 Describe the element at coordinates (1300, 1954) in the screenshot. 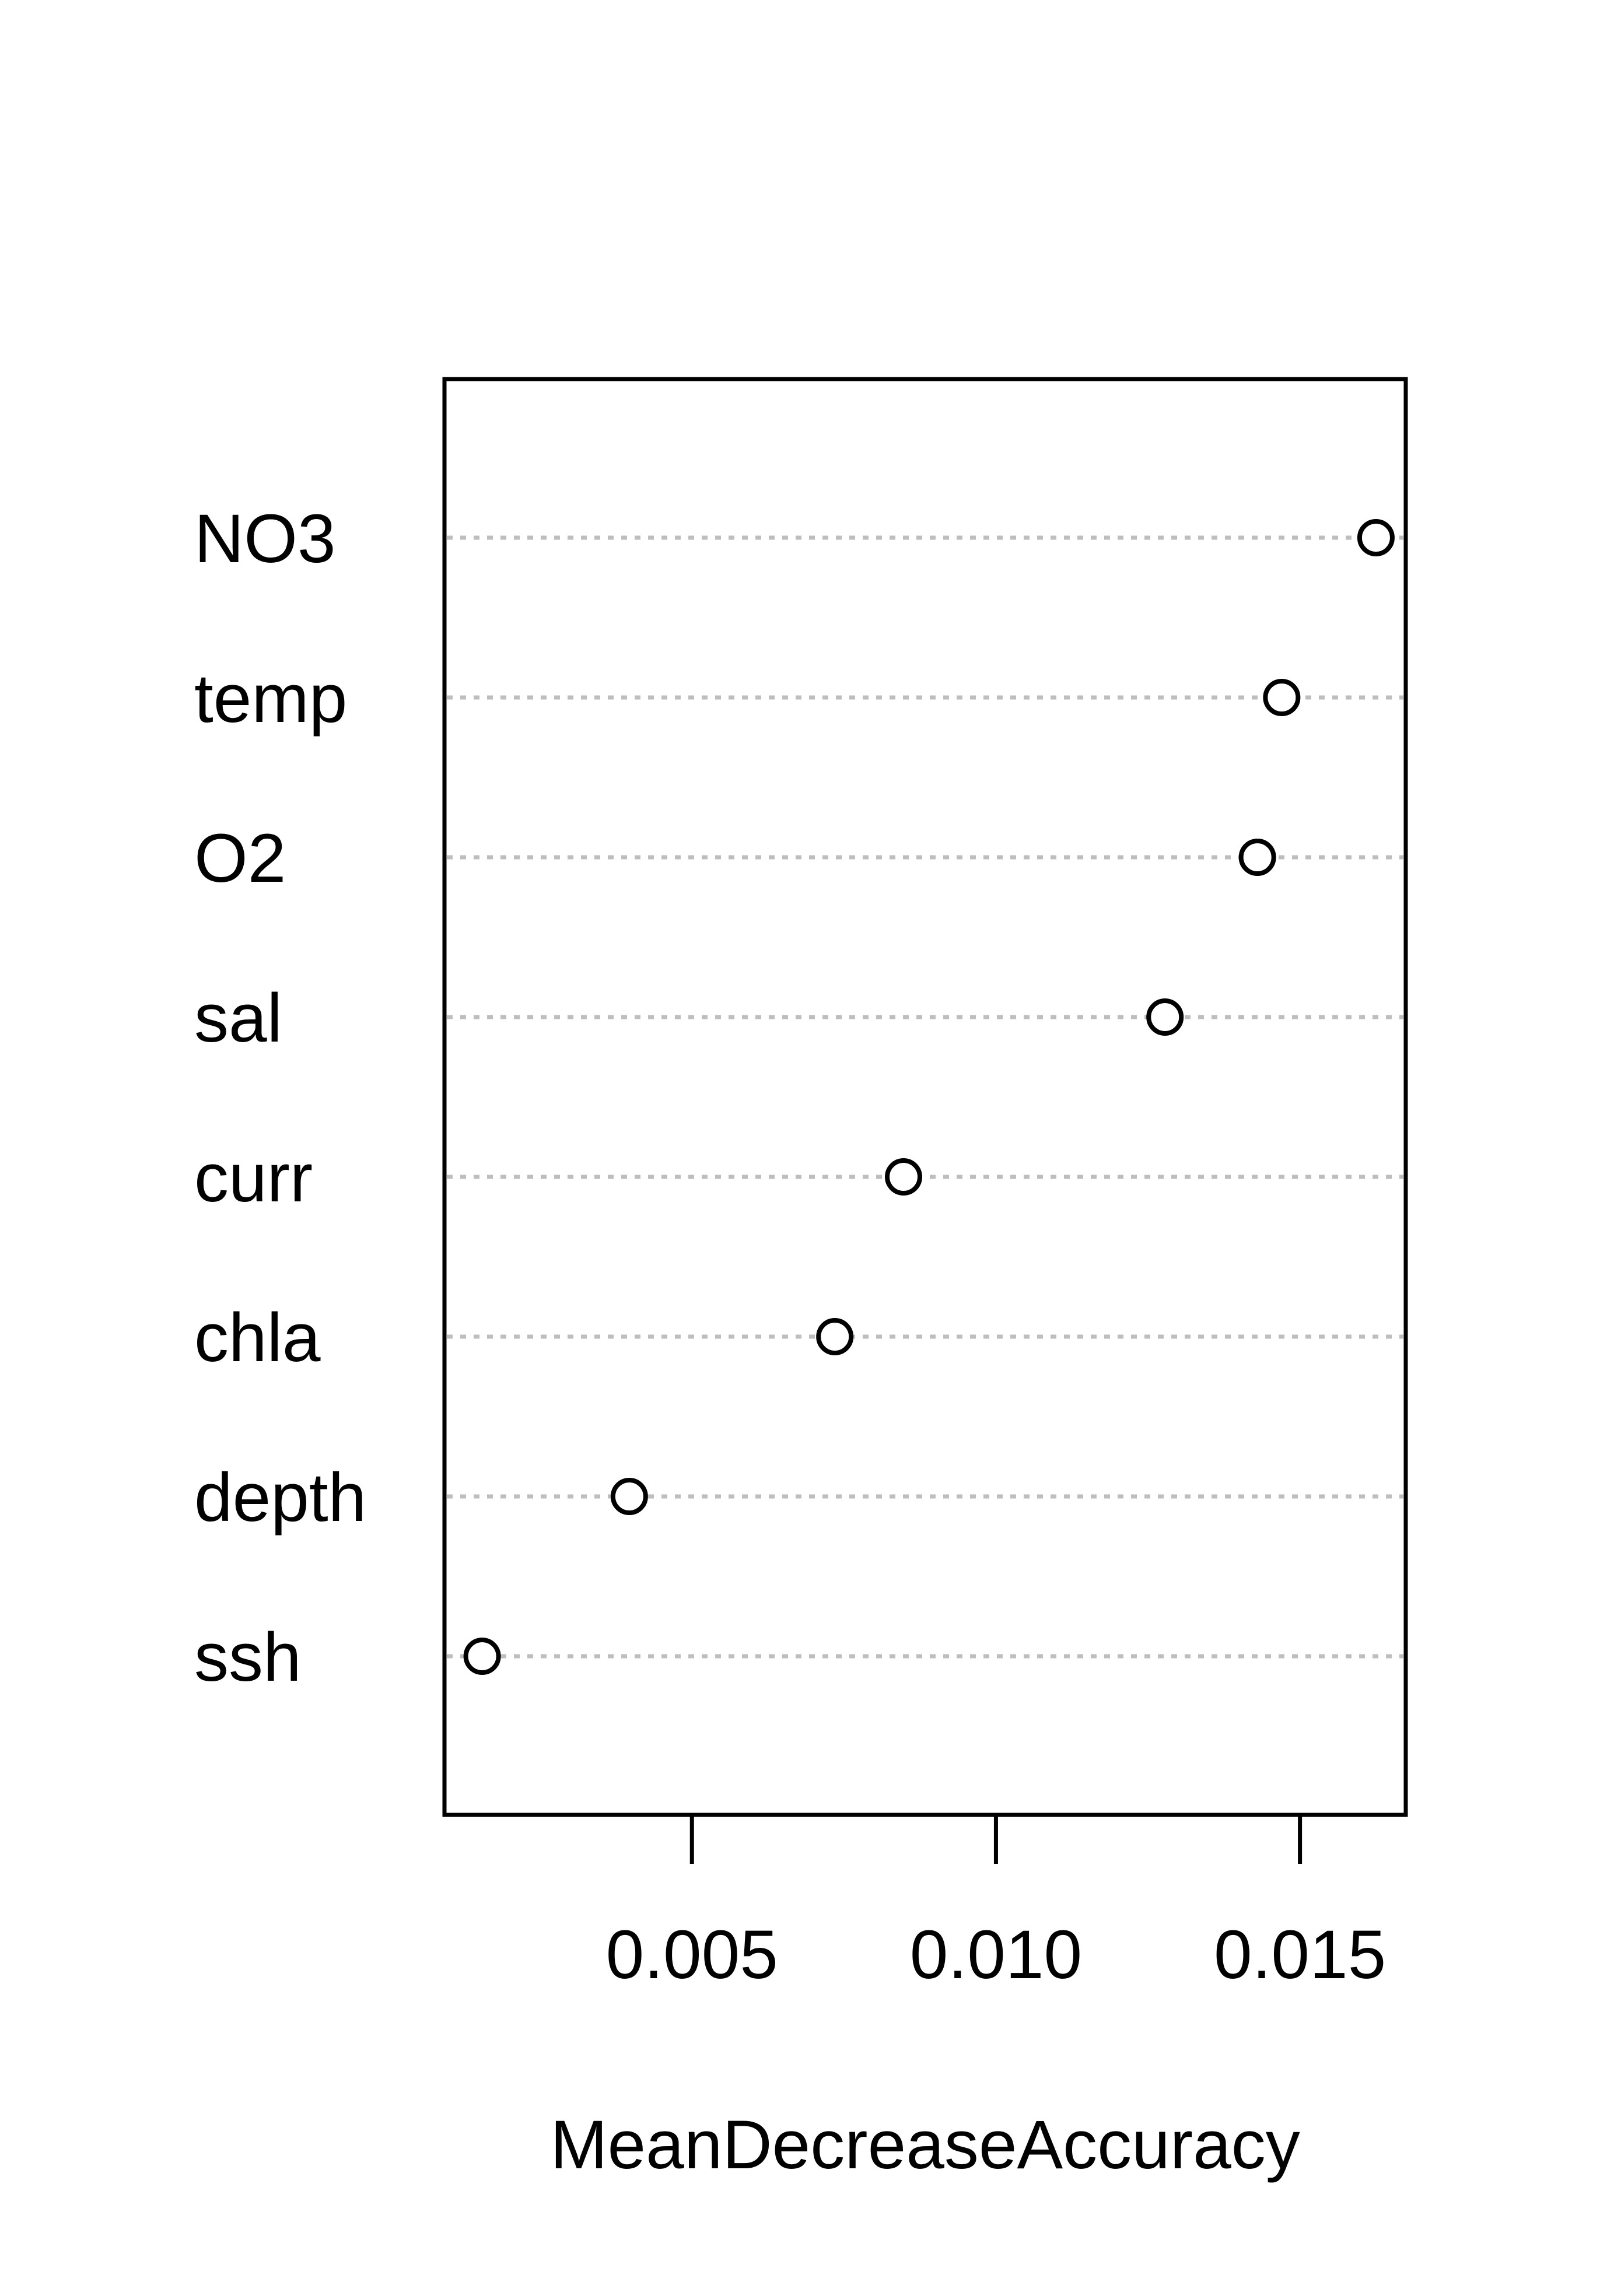

I see `x-tick-label: 0.015` at that location.